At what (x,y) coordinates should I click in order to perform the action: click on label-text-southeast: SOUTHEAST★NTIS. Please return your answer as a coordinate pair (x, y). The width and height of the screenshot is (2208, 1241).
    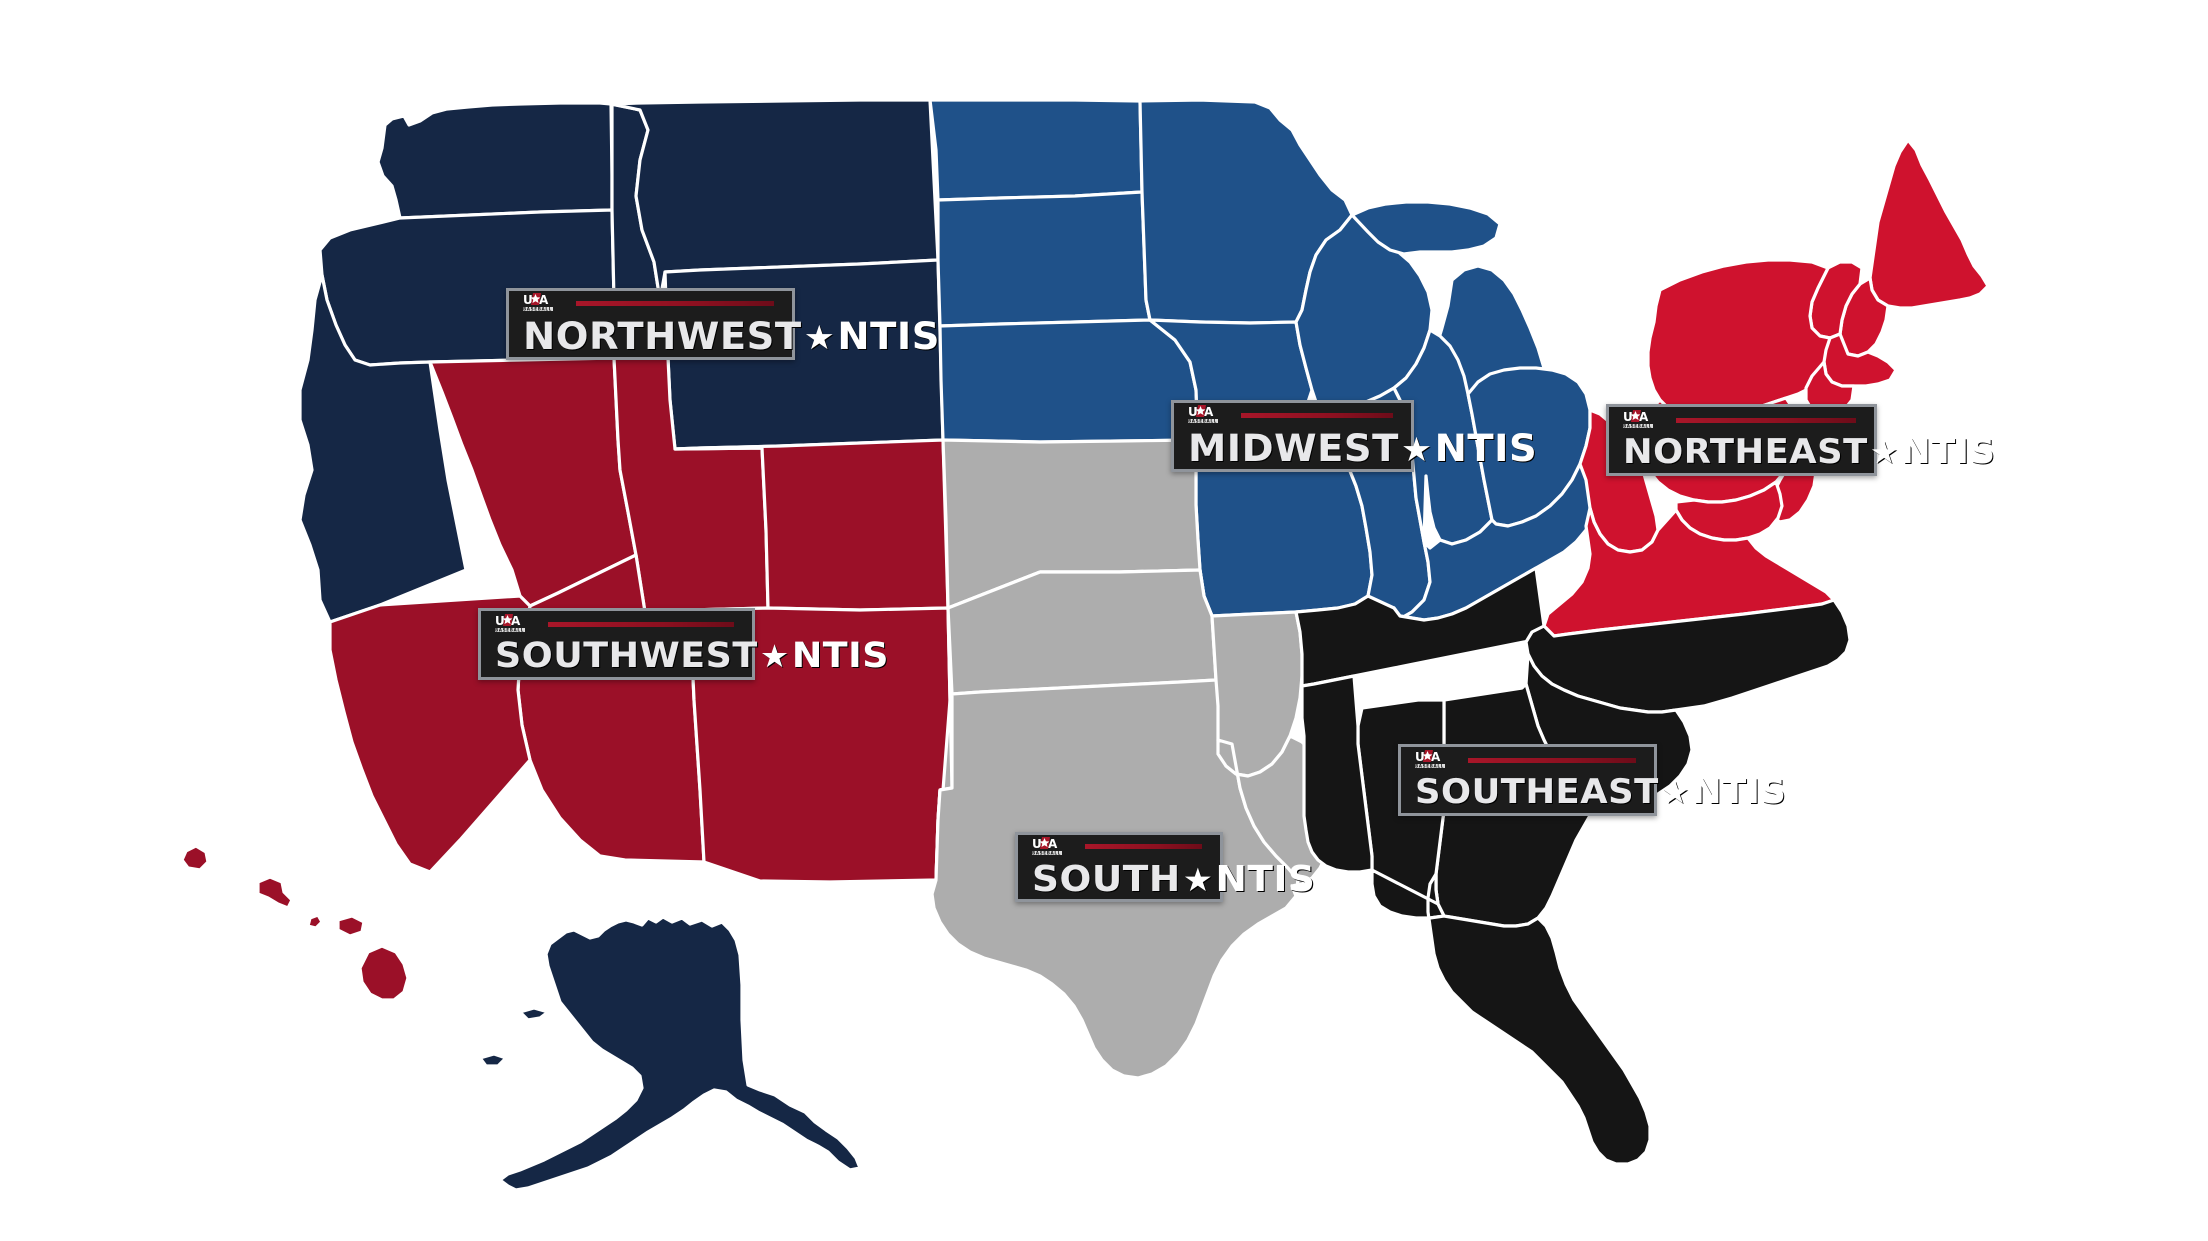
    Looking at the image, I should click on (1601, 792).